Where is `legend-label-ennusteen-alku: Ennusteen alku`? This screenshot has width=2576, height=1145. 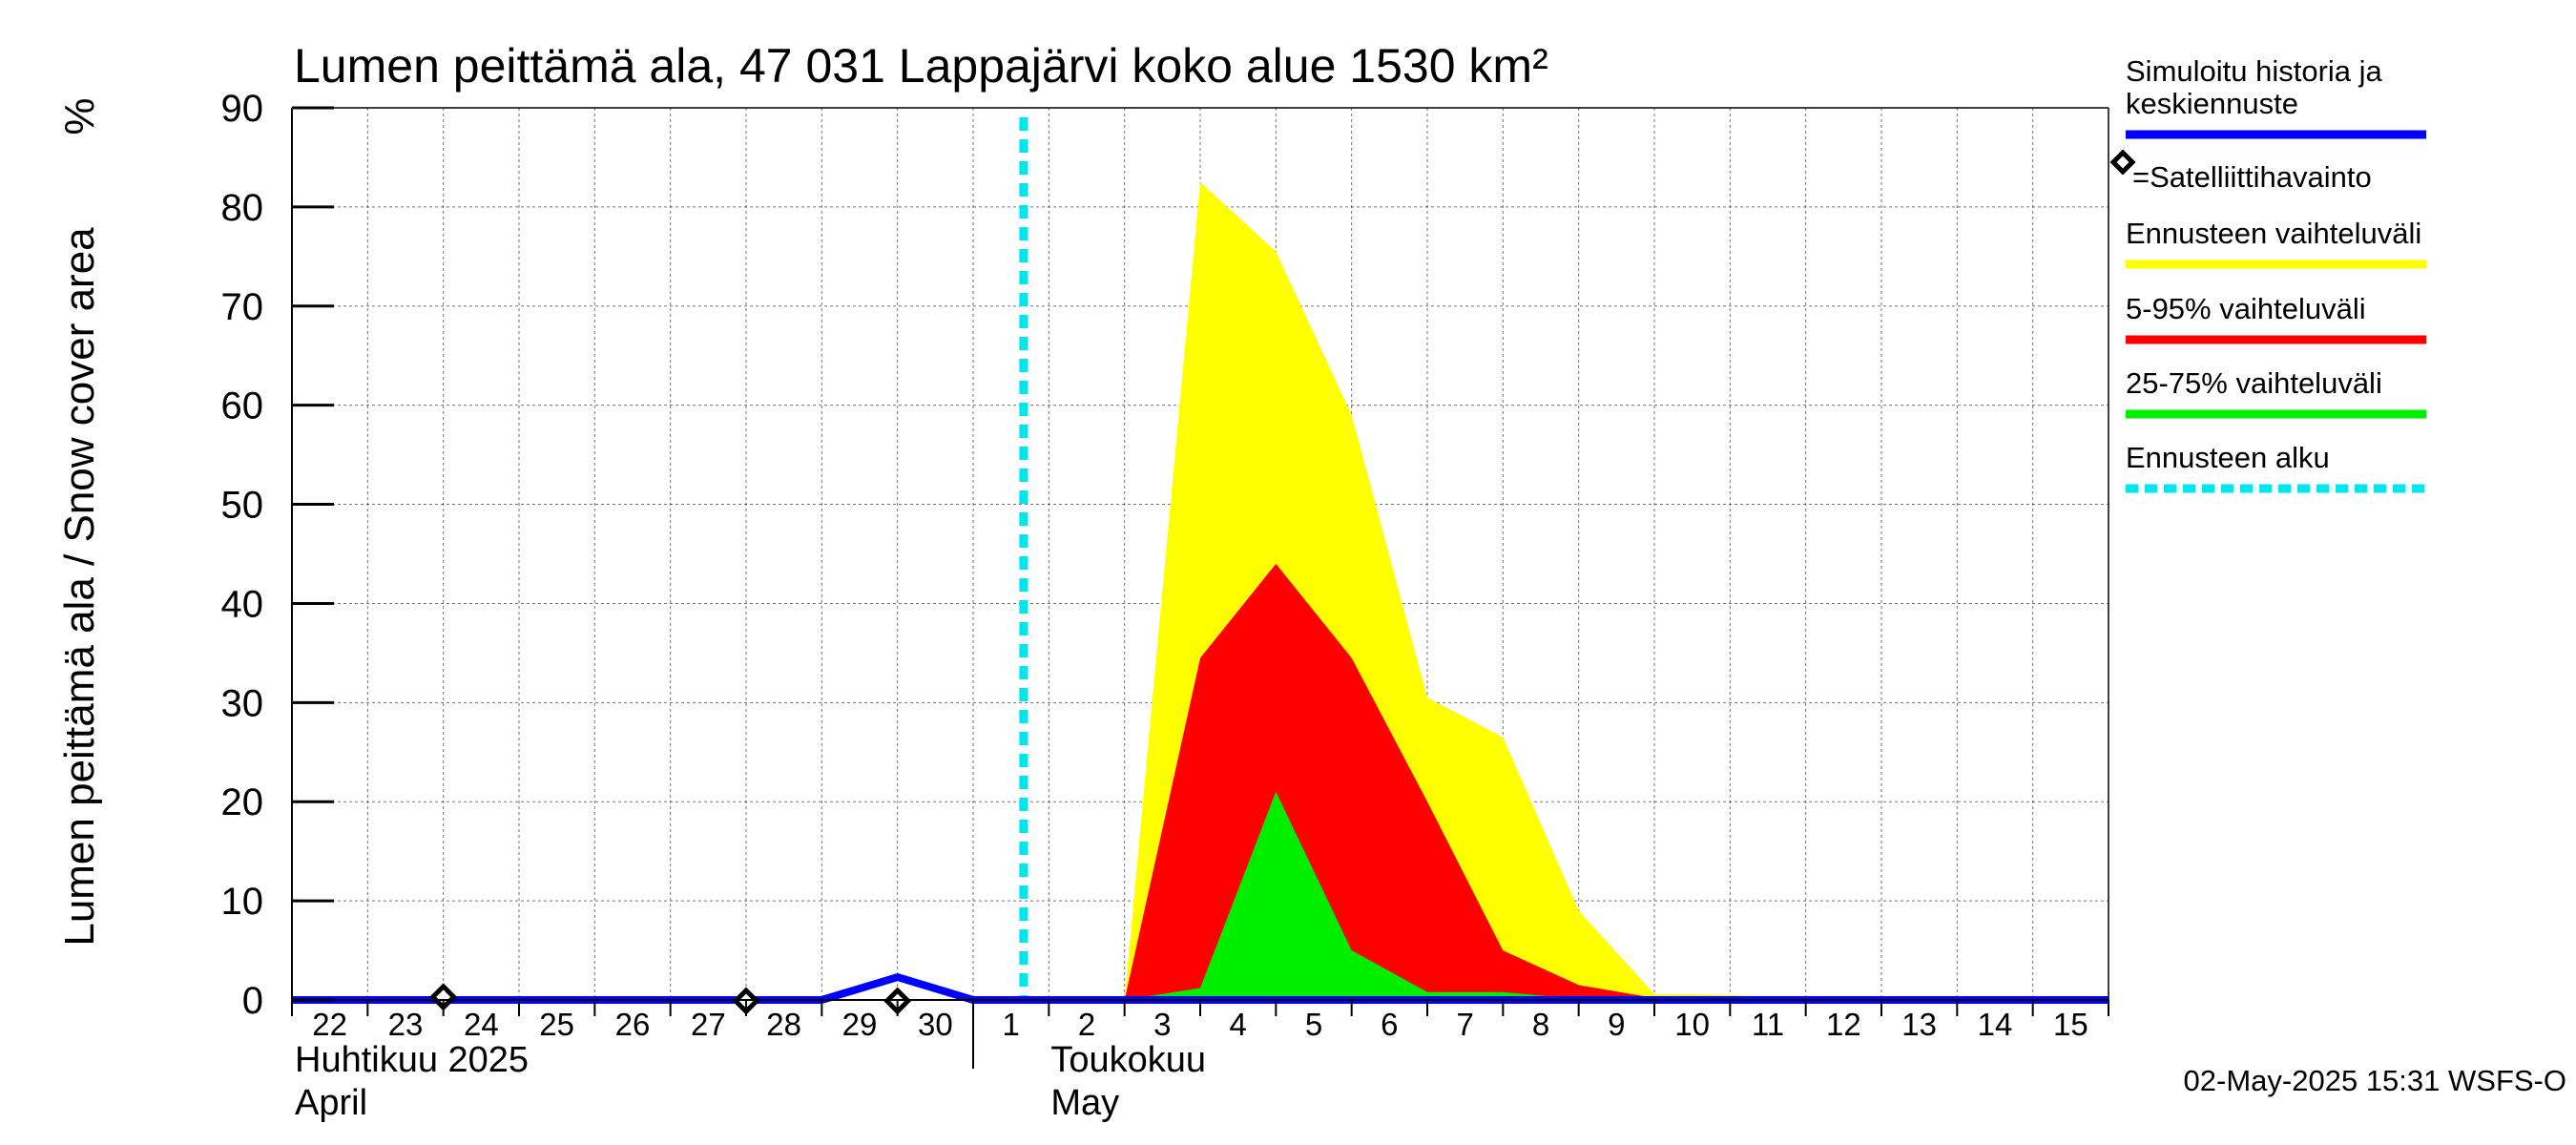 legend-label-ennusteen-alku: Ennusteen alku is located at coordinates (2228, 458).